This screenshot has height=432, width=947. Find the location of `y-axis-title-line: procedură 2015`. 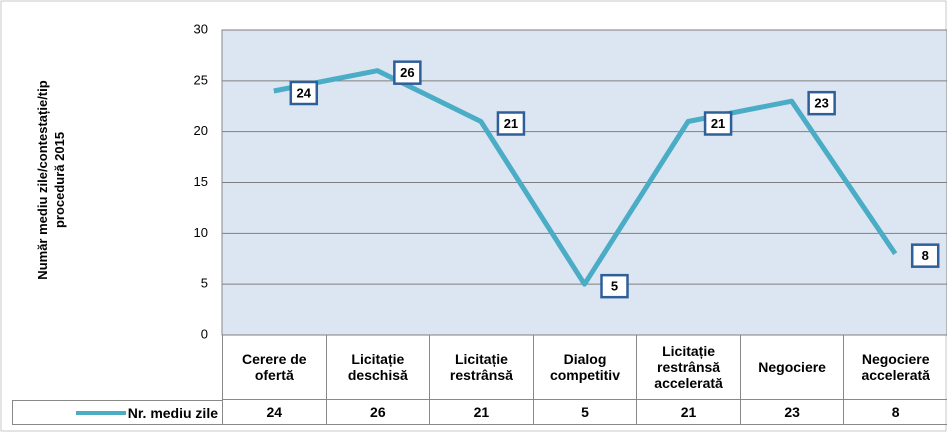

y-axis-title-line: procedură 2015 is located at coordinates (59, 180).